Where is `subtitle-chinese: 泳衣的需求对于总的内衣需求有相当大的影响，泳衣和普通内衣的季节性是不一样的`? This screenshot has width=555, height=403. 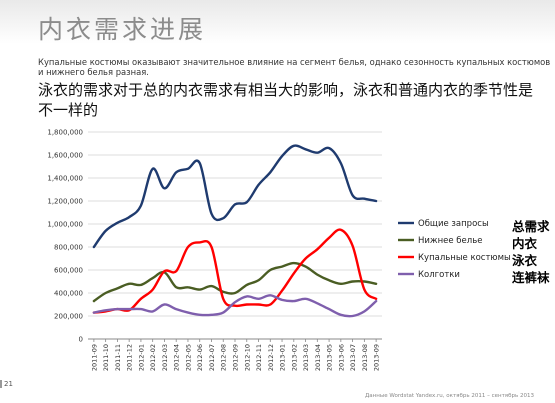 subtitle-chinese: 泳衣的需求对于总的内衣需求有相当大的影响，泳衣和普通内衣的季节性是不一样的 is located at coordinates (286, 100).